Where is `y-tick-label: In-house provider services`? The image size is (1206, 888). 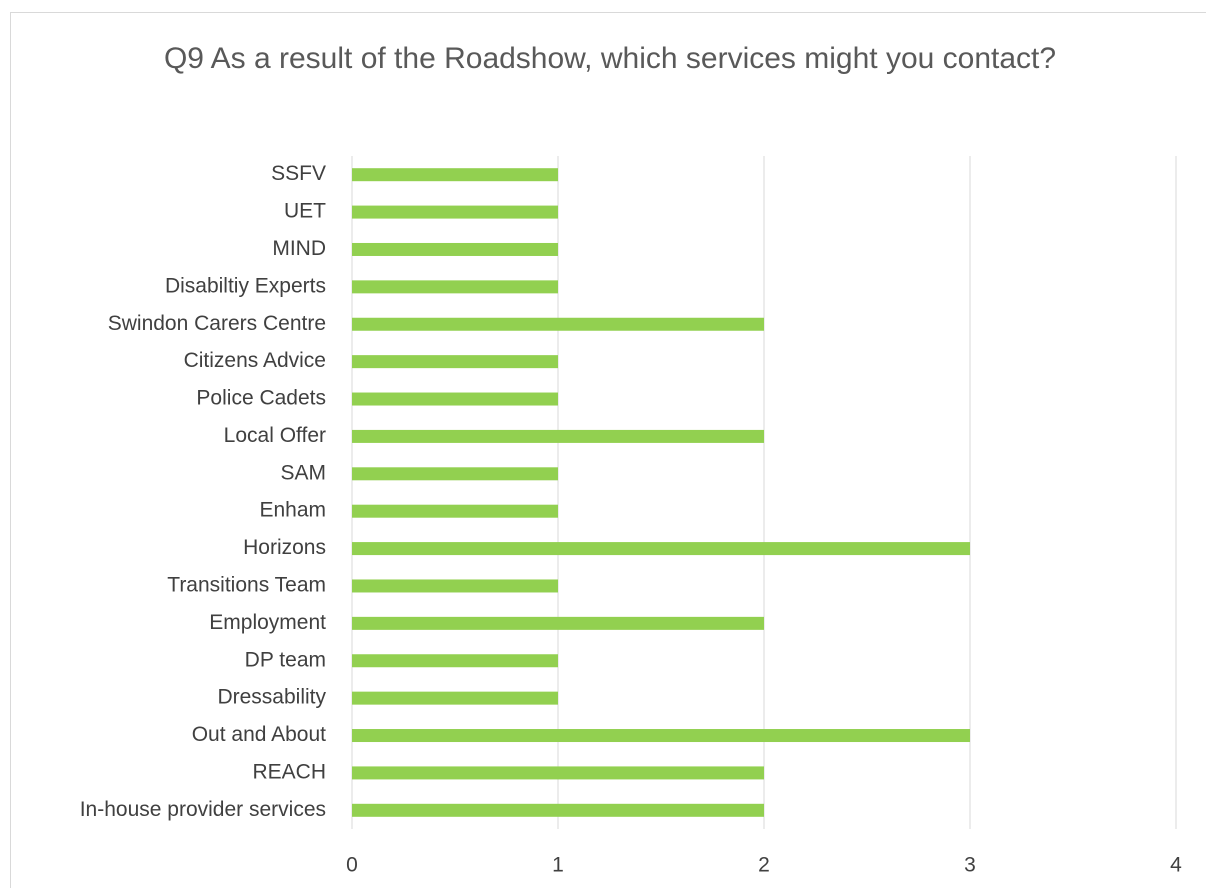 y-tick-label: In-house provider services is located at coordinates (203, 809).